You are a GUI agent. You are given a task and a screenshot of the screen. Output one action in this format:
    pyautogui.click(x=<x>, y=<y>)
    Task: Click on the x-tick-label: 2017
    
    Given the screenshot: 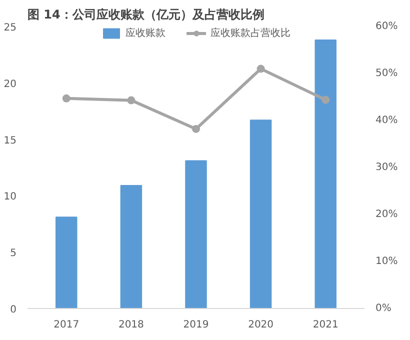 What is the action you would take?
    pyautogui.click(x=67, y=325)
    